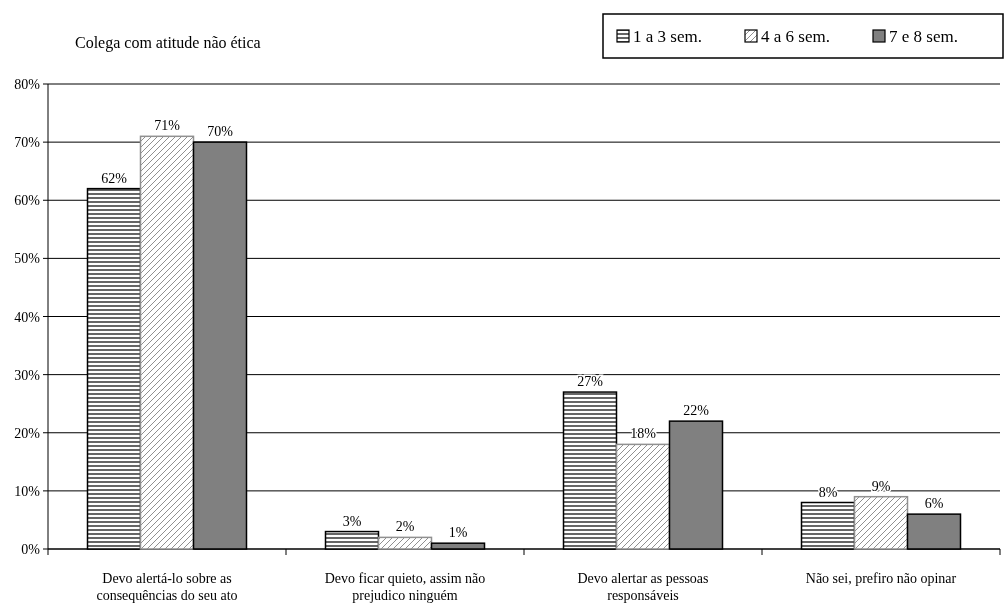  I want to click on text: 22%, so click(696, 411).